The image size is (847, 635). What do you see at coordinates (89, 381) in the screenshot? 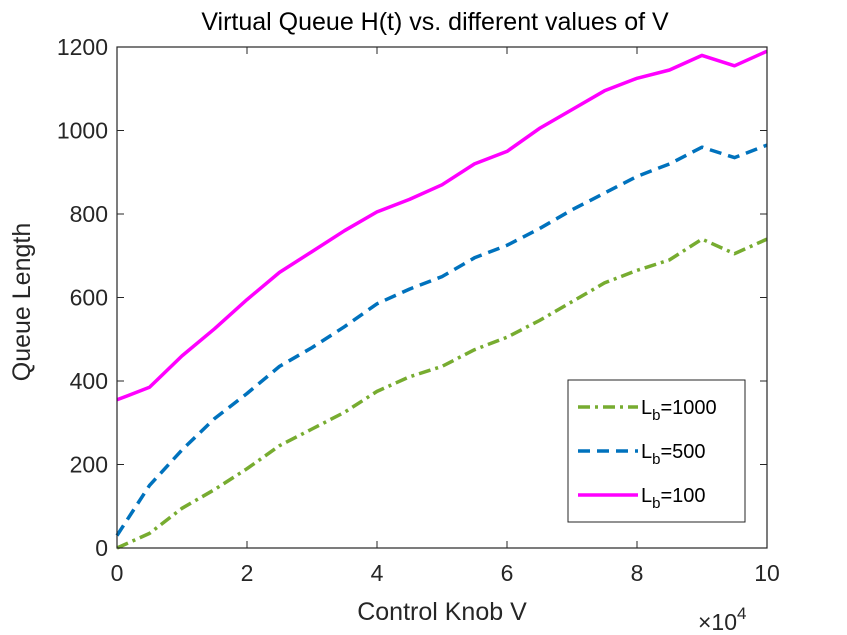
I see `y-tick-label: 400` at bounding box center [89, 381].